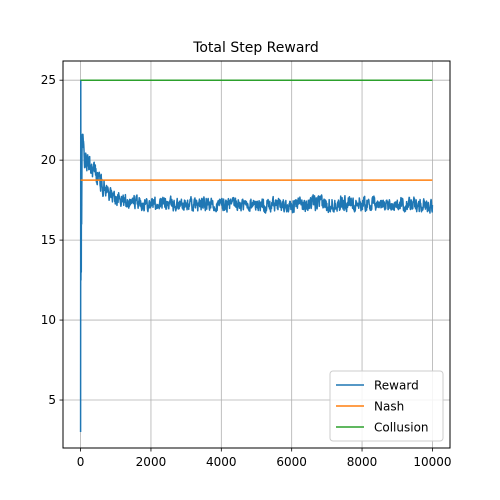 This screenshot has width=500, height=500. Describe the element at coordinates (432, 462) in the screenshot. I see `x-tick-label-5: 10000` at that location.